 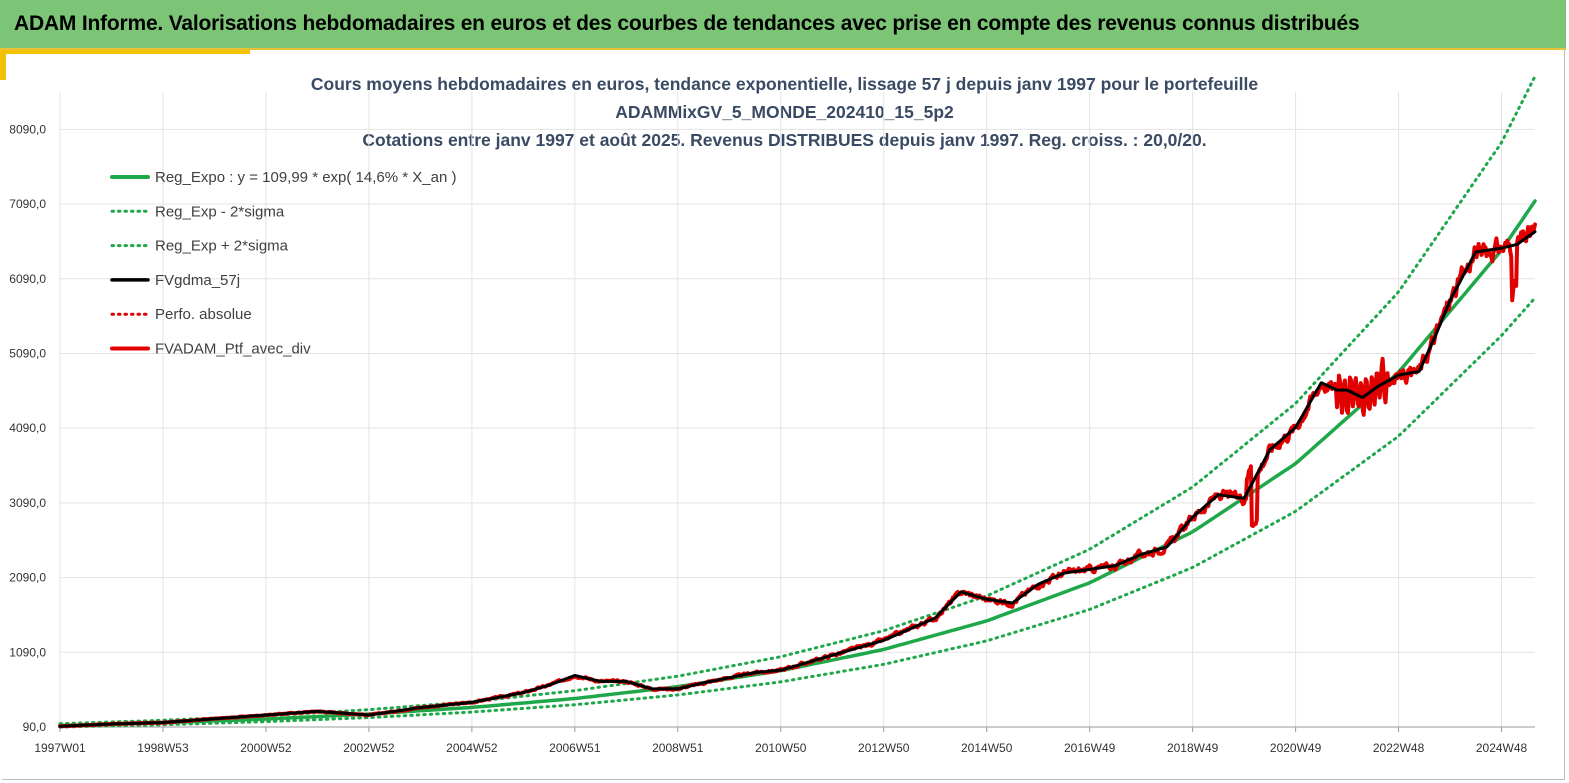 What do you see at coordinates (3, 65) in the screenshot?
I see `accent-bar-left` at bounding box center [3, 65].